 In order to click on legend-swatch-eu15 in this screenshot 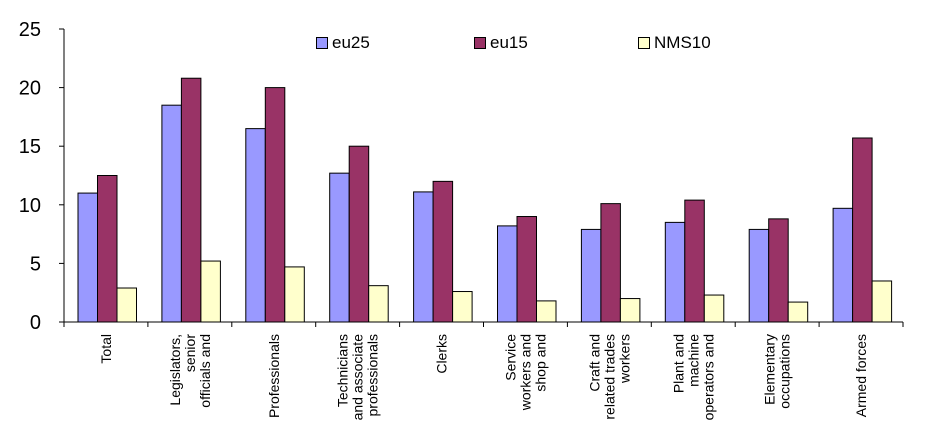, I will do `click(480, 43)`.